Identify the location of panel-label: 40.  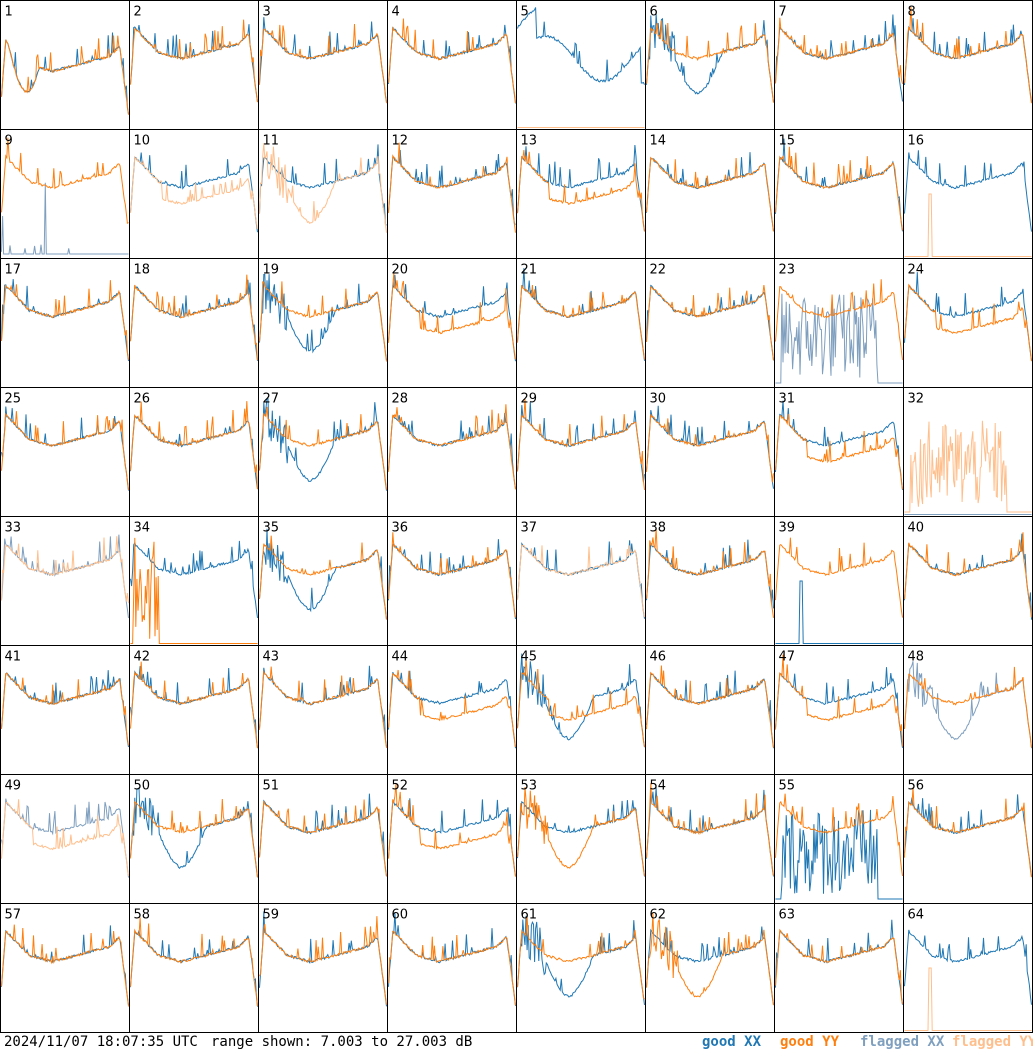
(916, 528).